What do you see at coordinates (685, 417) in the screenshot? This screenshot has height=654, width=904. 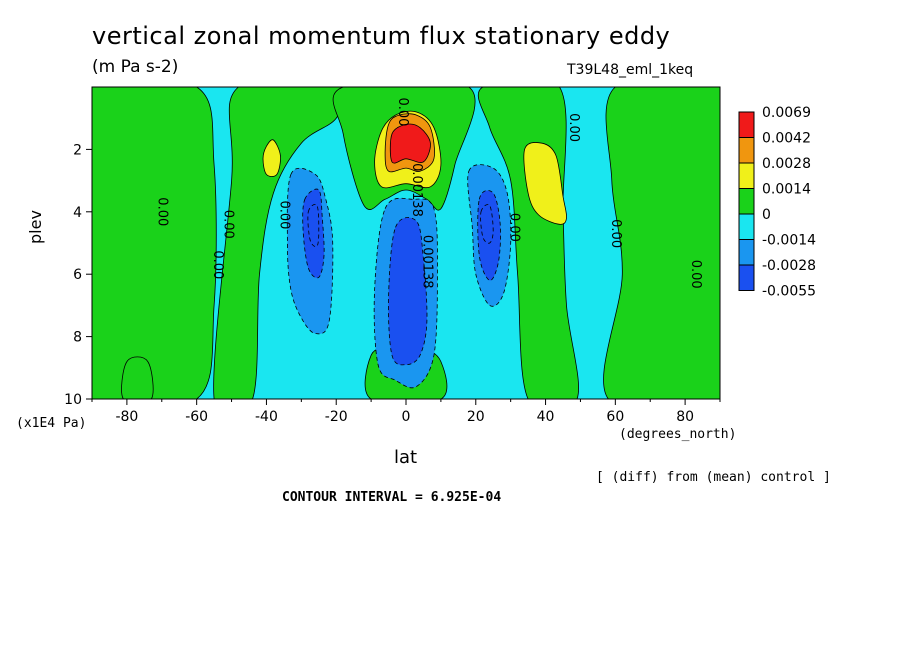 I see `x-tick-label: 80` at bounding box center [685, 417].